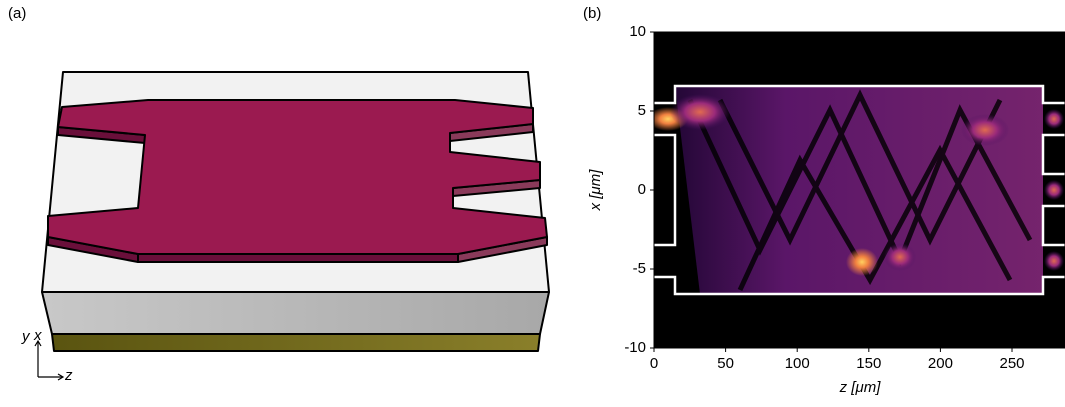 The height and width of the screenshot is (407, 1065). Describe the element at coordinates (49, 360) in the screenshot. I see `axis-triad` at that location.